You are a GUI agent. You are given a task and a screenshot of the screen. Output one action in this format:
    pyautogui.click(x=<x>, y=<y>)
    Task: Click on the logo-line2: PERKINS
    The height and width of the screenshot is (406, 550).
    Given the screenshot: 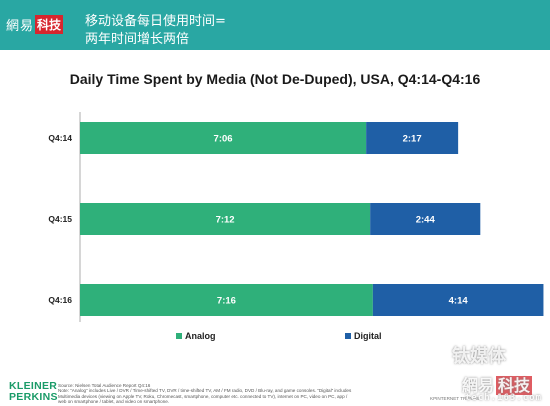 What is the action you would take?
    pyautogui.click(x=33, y=397)
    